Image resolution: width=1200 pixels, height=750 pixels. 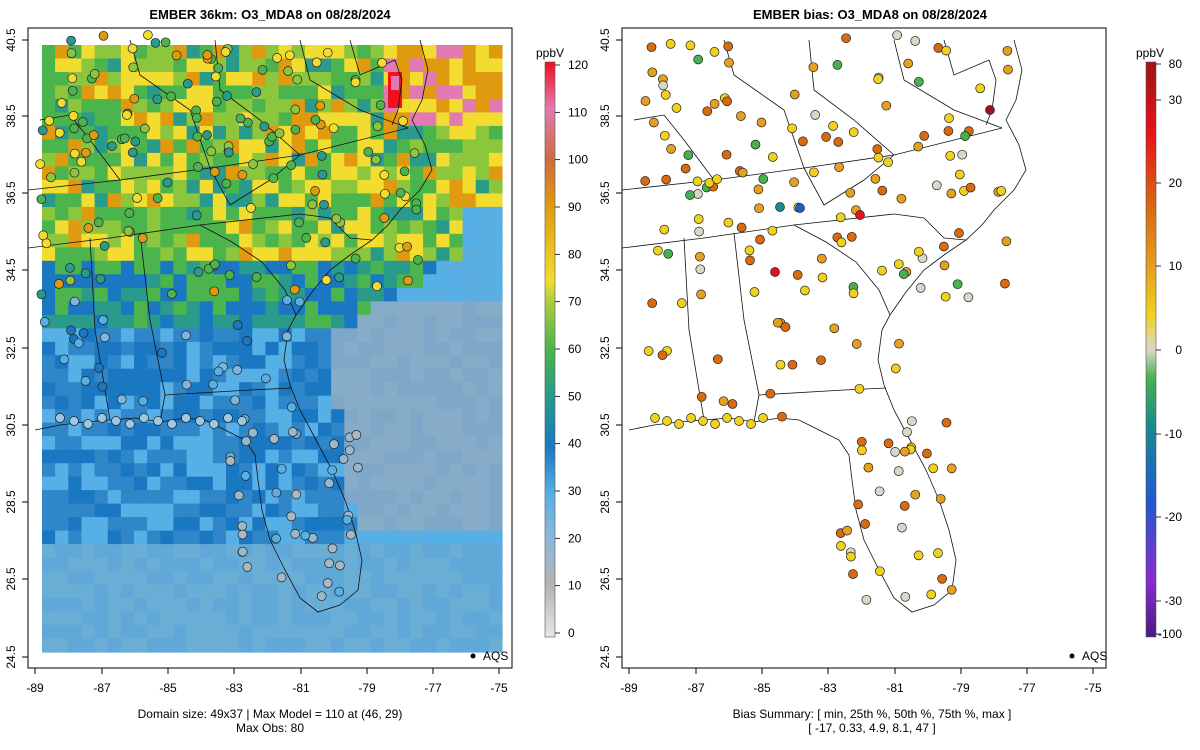 What do you see at coordinates (1151, 349) in the screenshot?
I see `right-colorbar-ramp` at bounding box center [1151, 349].